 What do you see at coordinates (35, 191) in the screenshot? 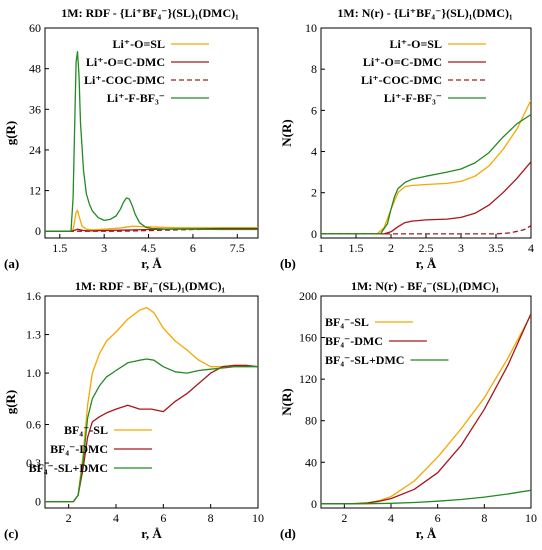
I see `y-tick-label: 12` at bounding box center [35, 191].